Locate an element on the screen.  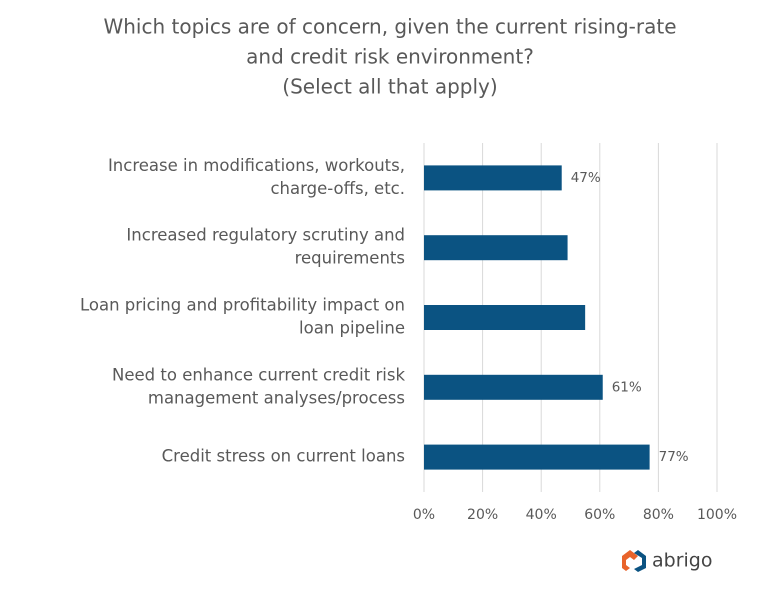
logo: abrigo is located at coordinates (667, 561).